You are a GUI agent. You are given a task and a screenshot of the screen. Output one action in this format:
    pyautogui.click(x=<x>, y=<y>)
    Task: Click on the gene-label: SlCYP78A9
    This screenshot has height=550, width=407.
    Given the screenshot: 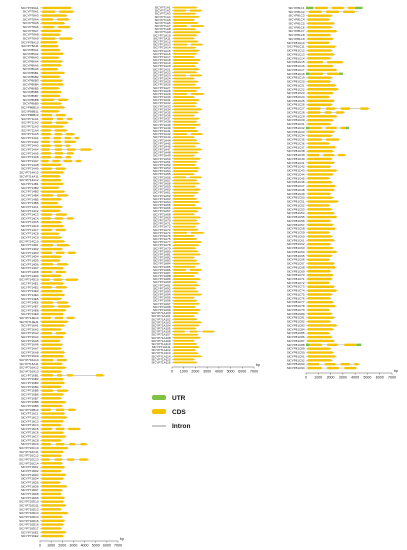 What is the action you would take?
    pyautogui.click(x=31, y=39)
    